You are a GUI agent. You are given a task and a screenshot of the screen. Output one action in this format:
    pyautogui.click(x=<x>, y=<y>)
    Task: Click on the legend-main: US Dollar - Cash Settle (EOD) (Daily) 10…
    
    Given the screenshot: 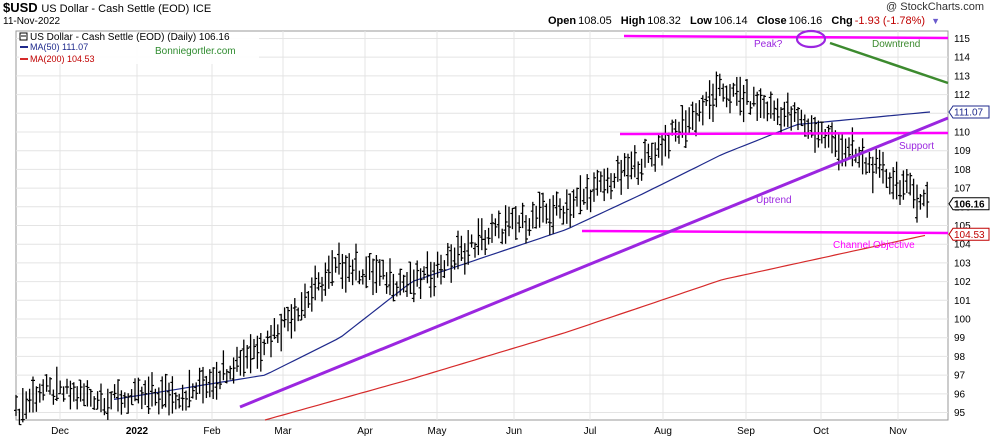 What is the action you would take?
    pyautogui.click(x=130, y=37)
    